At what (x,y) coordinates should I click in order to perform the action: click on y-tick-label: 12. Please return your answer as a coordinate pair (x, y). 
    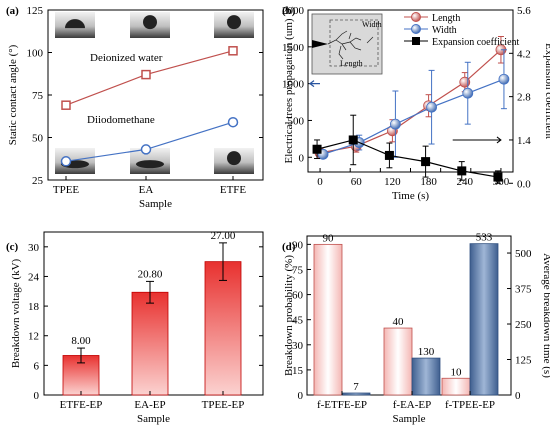
    Looking at the image, I should click on (33, 337).